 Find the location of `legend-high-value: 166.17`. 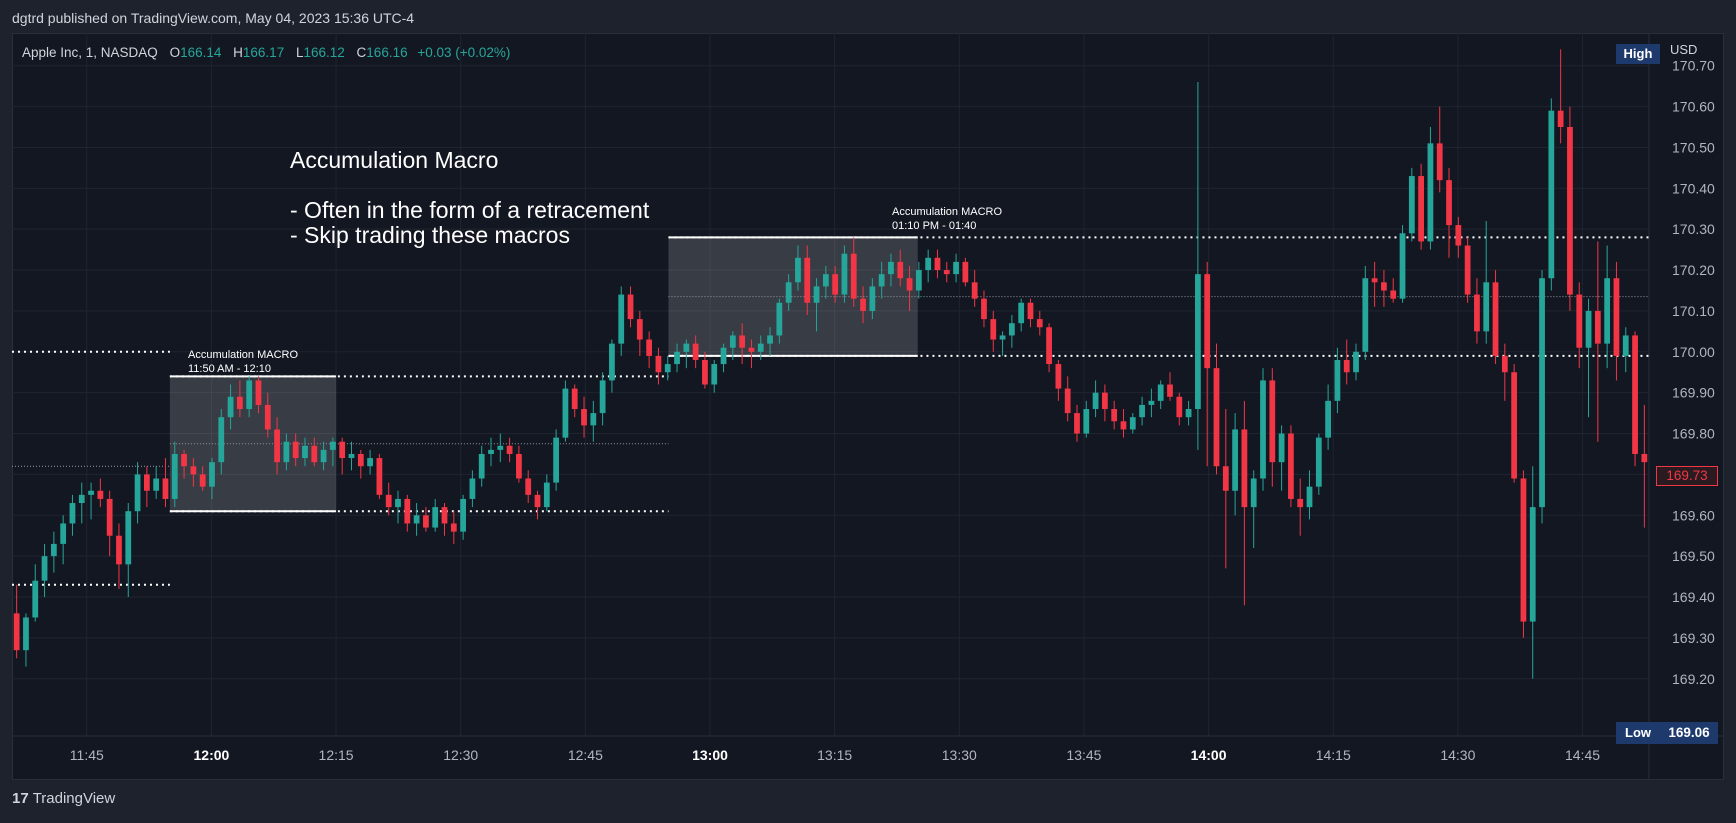

legend-high-value: 166.17 is located at coordinates (263, 52).